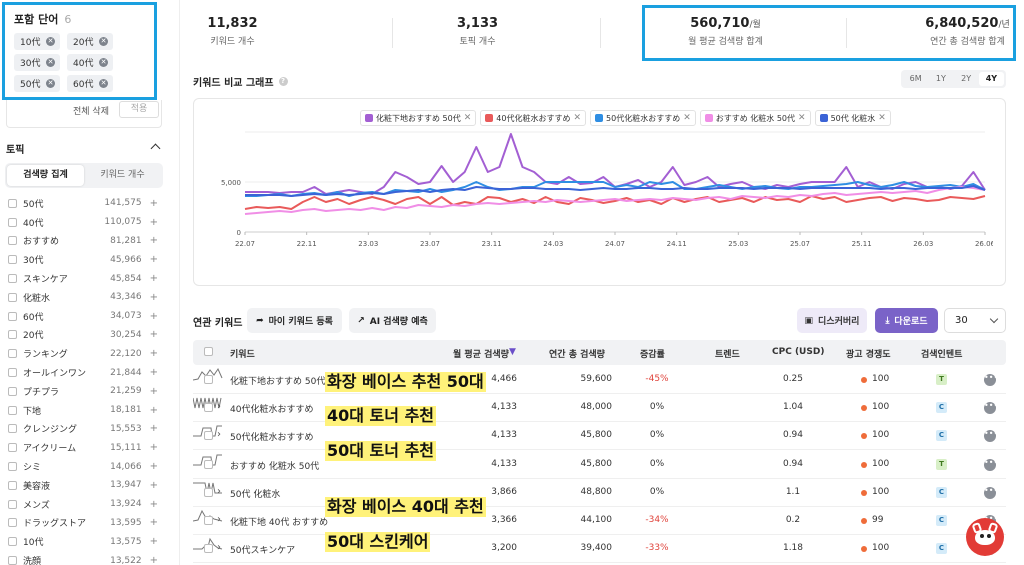 This screenshot has width=1024, height=565. I want to click on topic-item: アイクリーム 15,111 +, so click(83, 447).